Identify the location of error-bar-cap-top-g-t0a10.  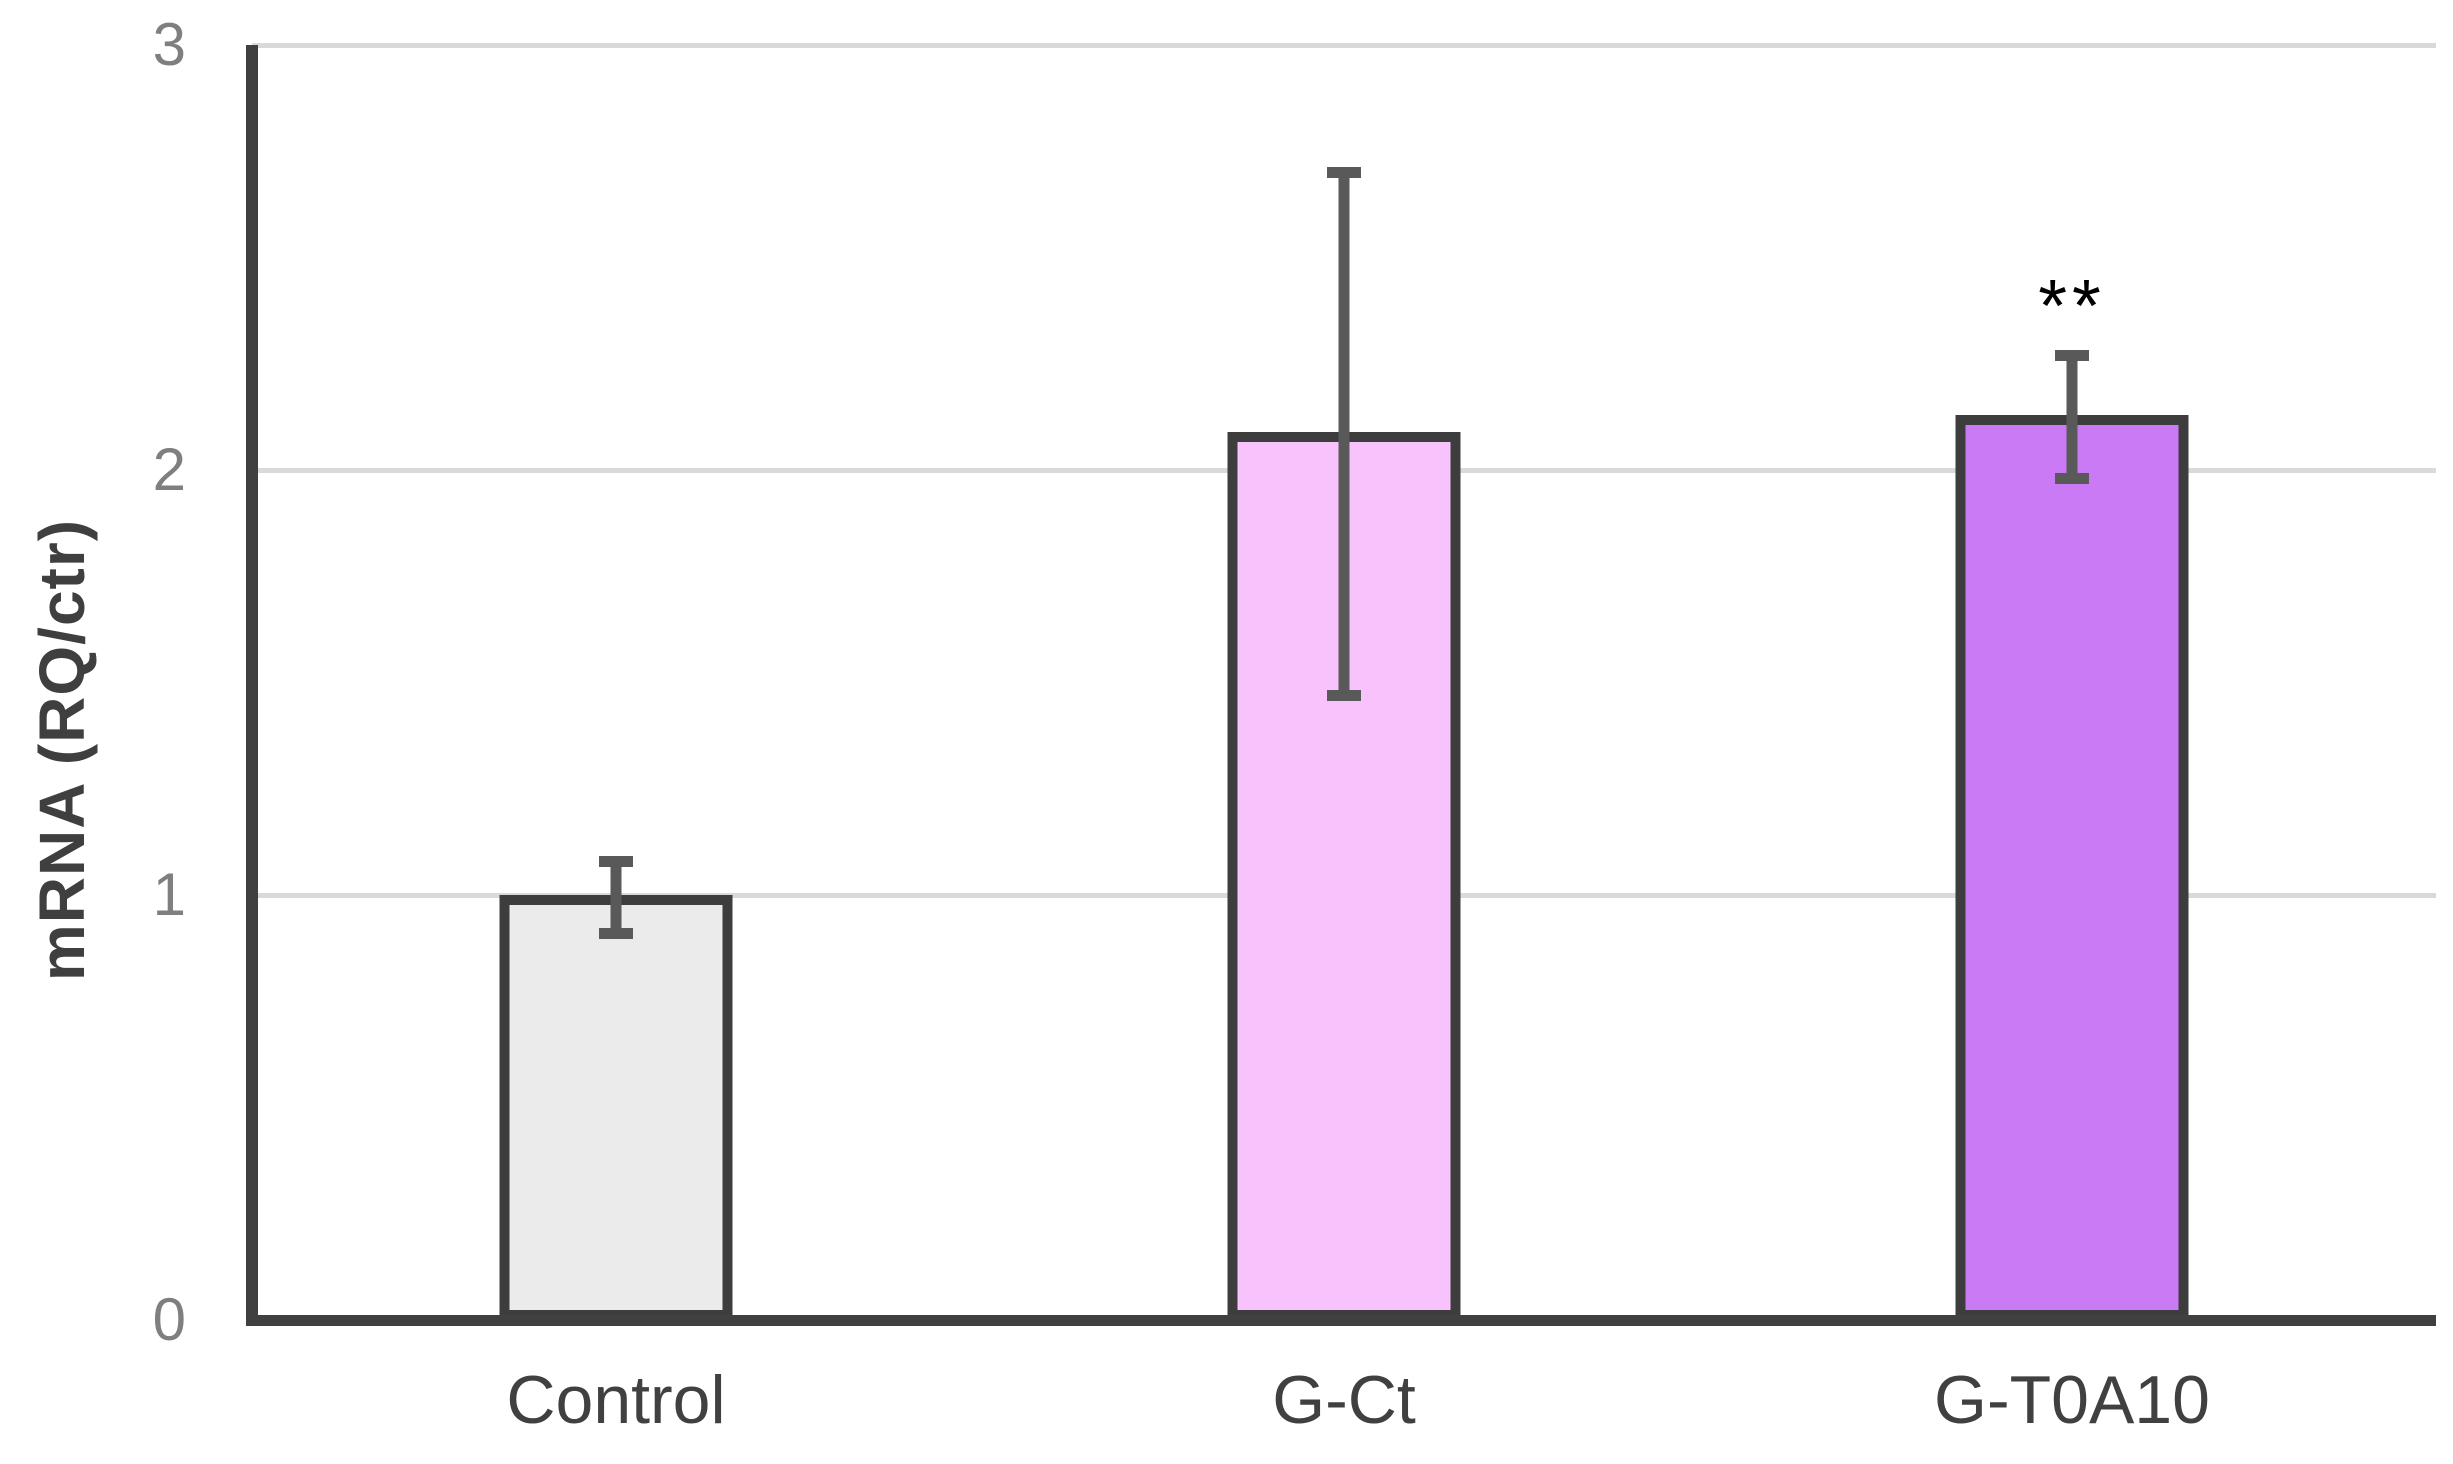
(2072, 355).